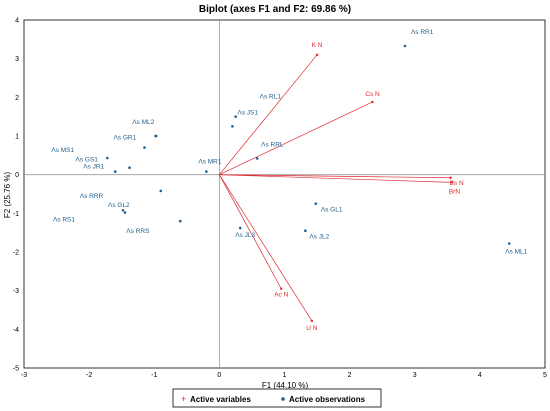 The height and width of the screenshot is (411, 550). Describe the element at coordinates (16, 253) in the screenshot. I see `y-tick-label: -2` at that location.